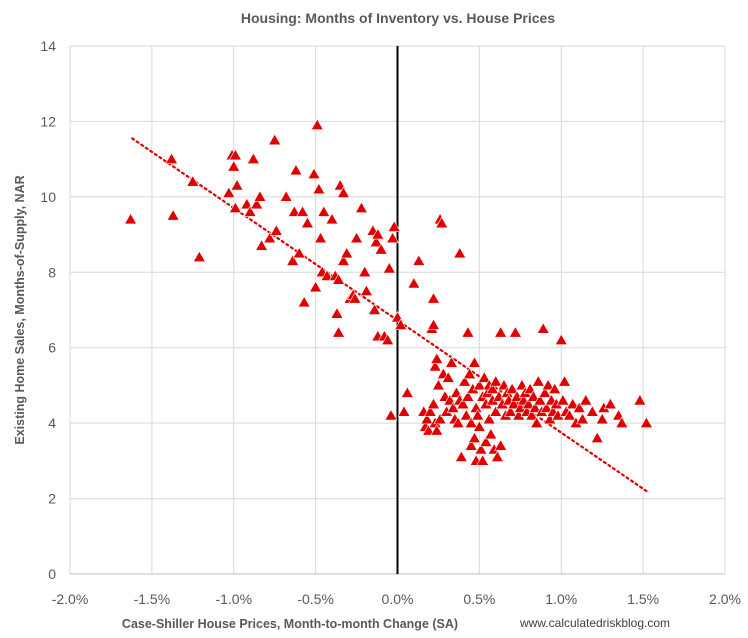 This screenshot has height=638, width=748. Describe the element at coordinates (594, 623) in the screenshot. I see `source-credit: www.calculatedriskblog.com` at that location.